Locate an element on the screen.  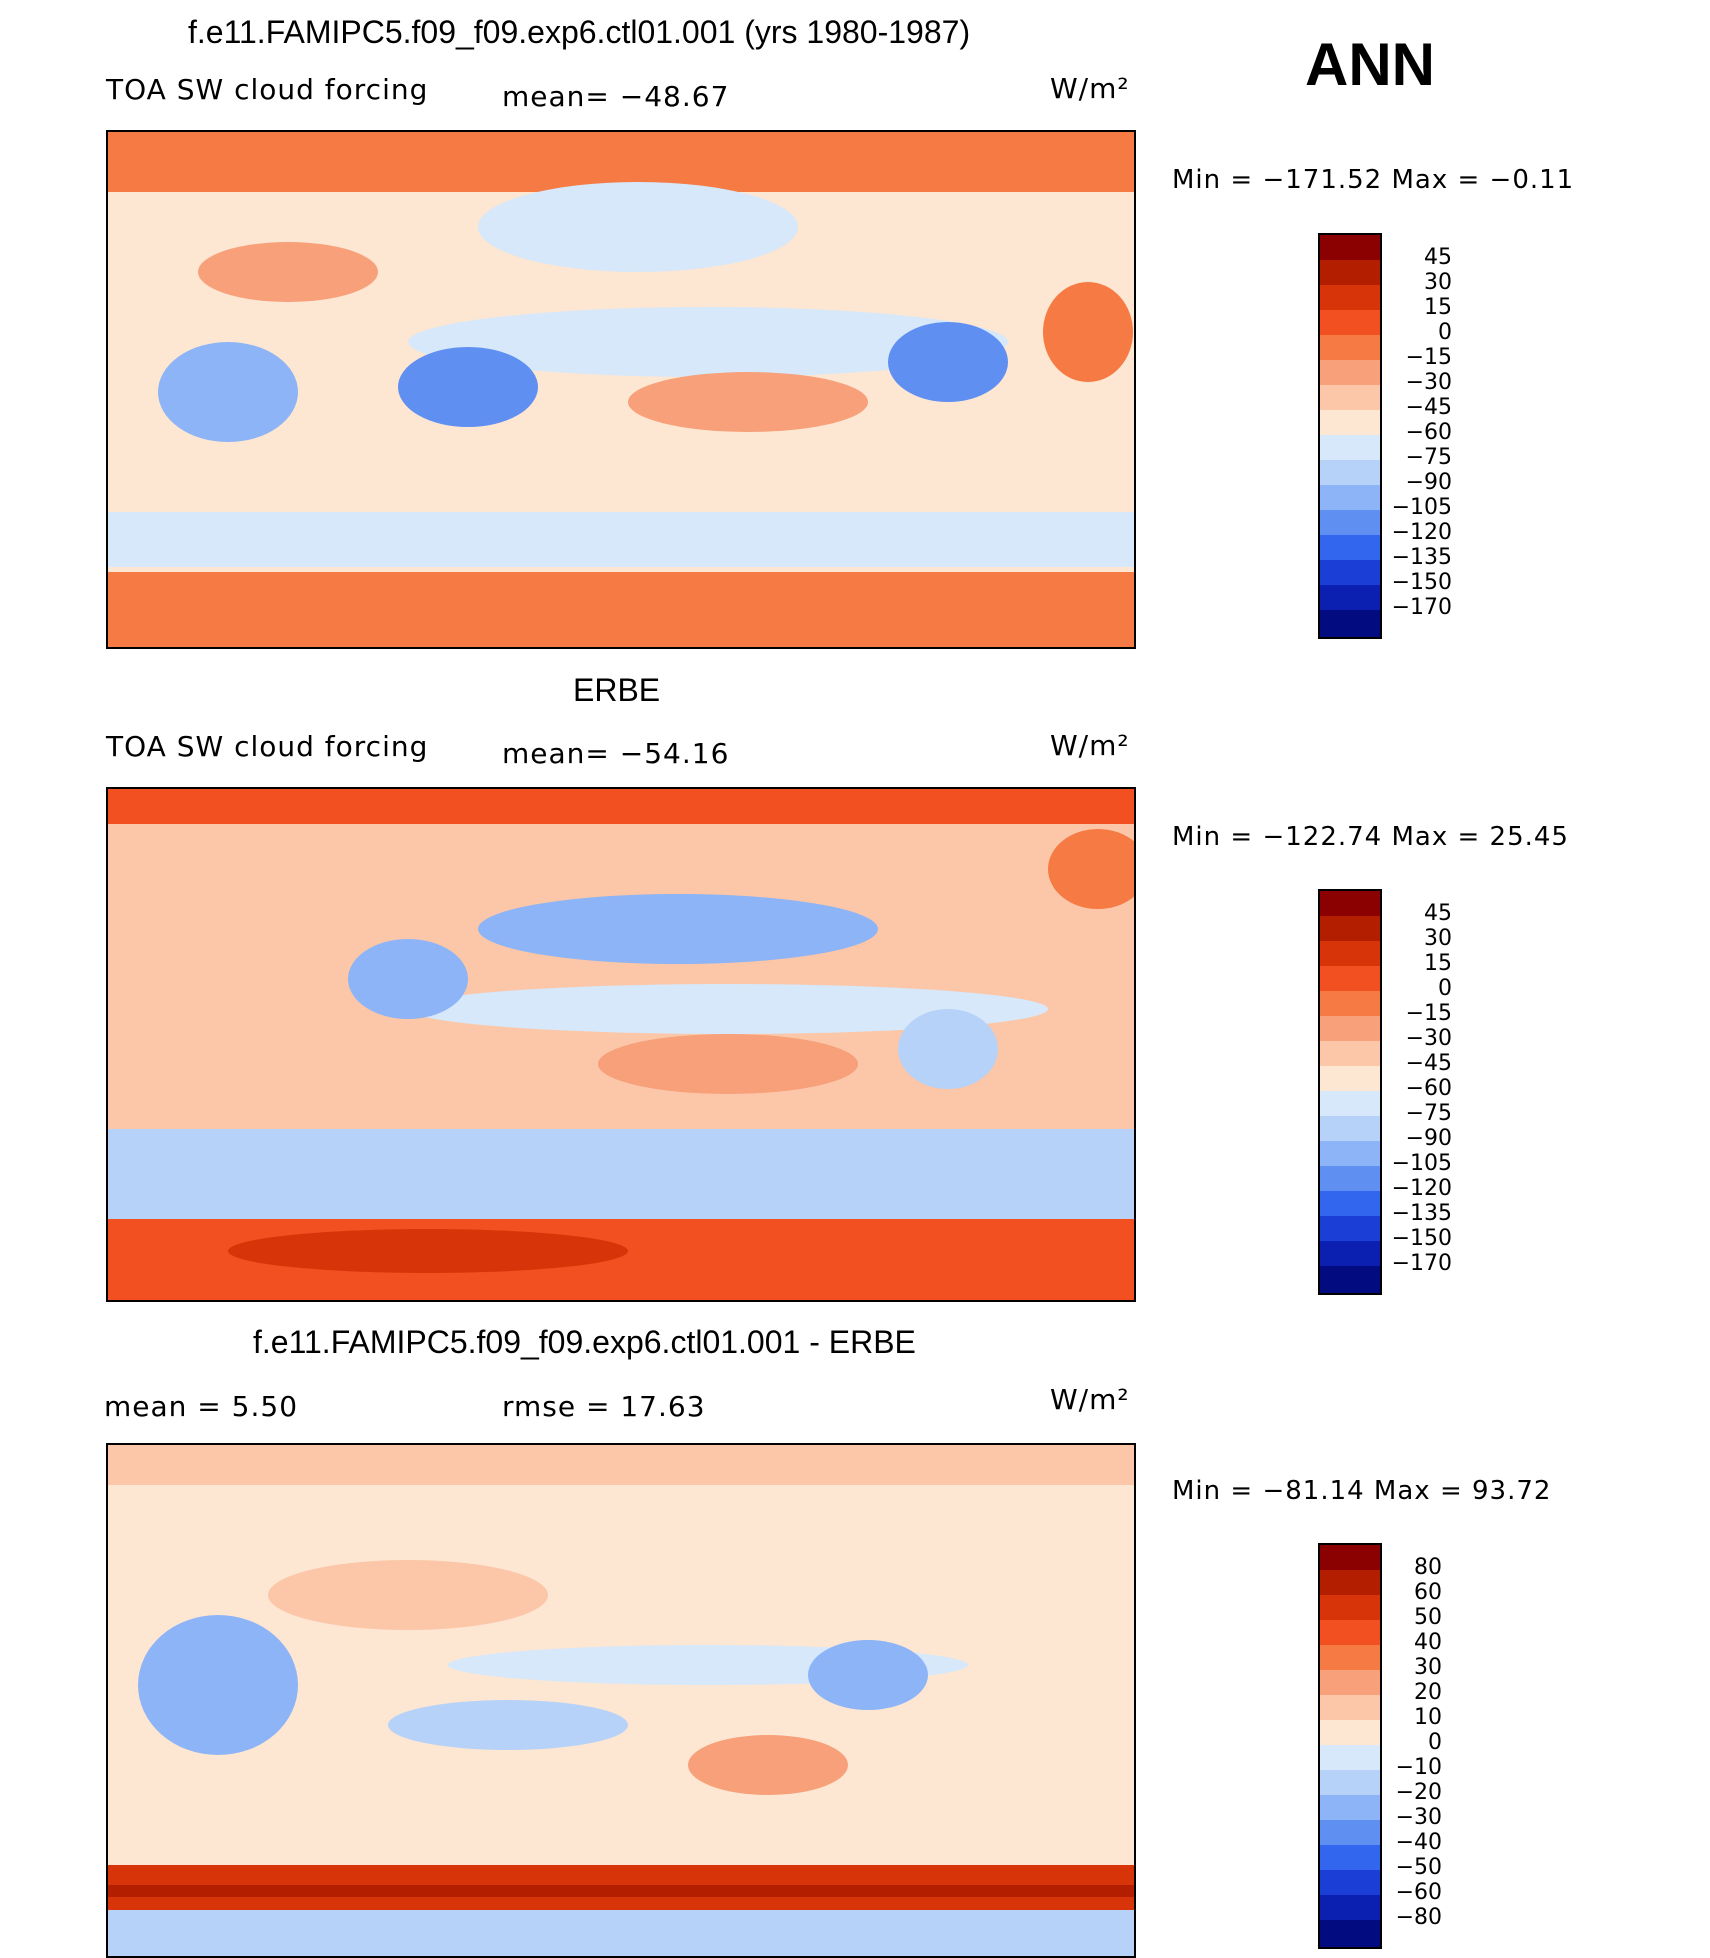
panel3-colorbar-tick: −40 is located at coordinates (1418, 1842).